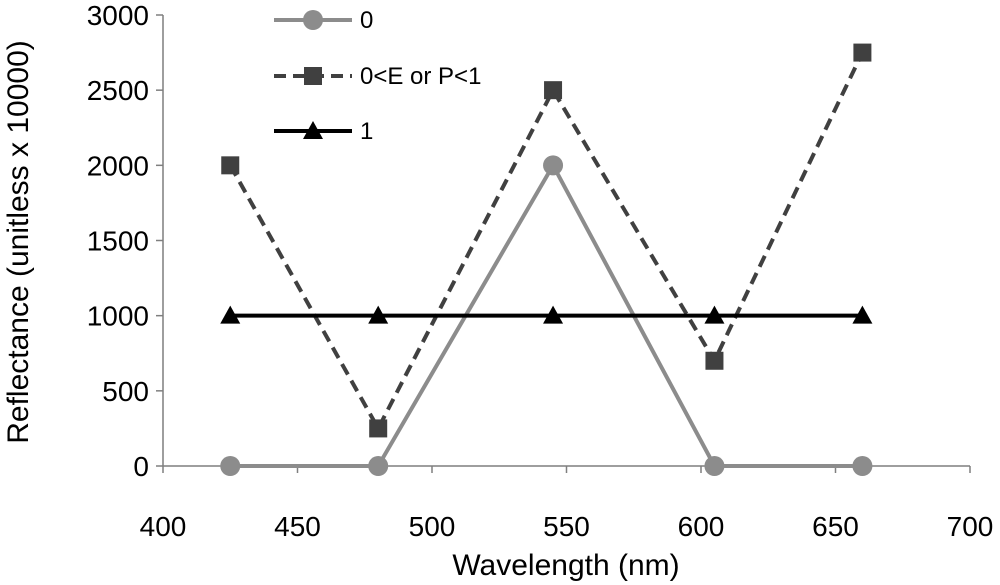 Image resolution: width=1000 pixels, height=585 pixels. I want to click on x-tick-label: 500, so click(432, 526).